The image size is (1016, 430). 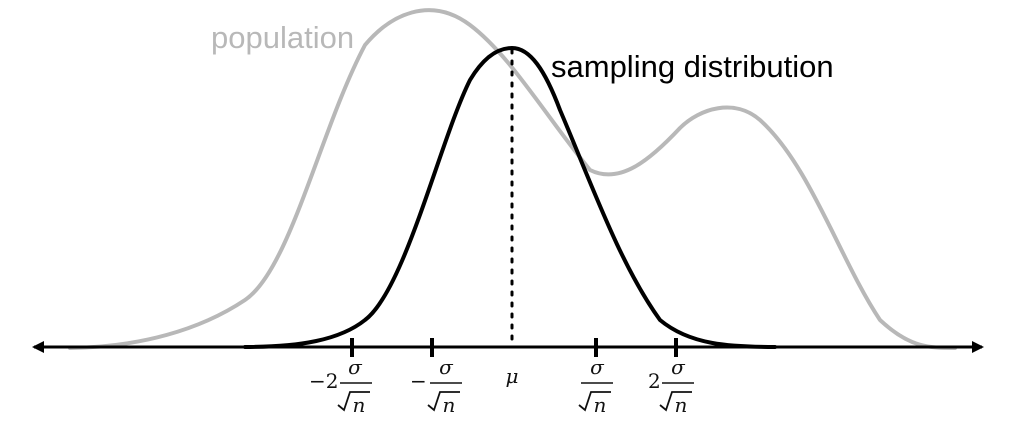 What do you see at coordinates (282, 37) in the screenshot?
I see `population-label: population` at bounding box center [282, 37].